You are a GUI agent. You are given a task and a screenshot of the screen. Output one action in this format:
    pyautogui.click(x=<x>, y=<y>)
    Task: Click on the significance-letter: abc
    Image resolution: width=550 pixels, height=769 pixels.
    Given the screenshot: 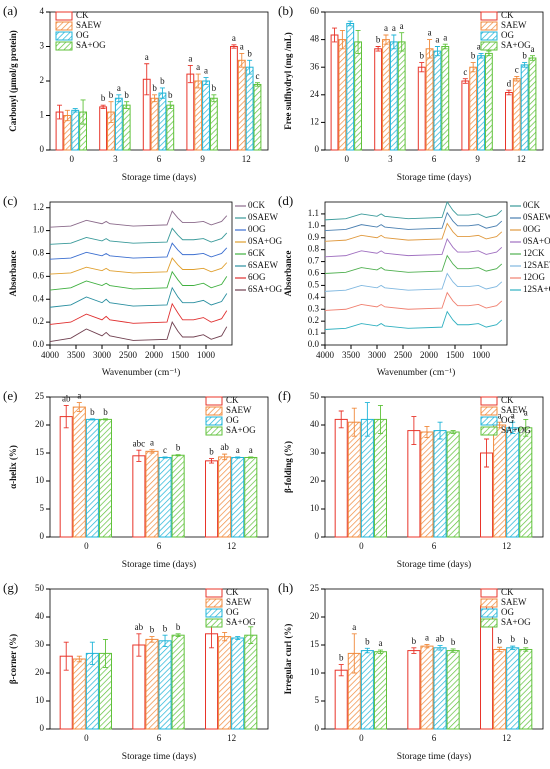 What is the action you would take?
    pyautogui.click(x=139, y=443)
    